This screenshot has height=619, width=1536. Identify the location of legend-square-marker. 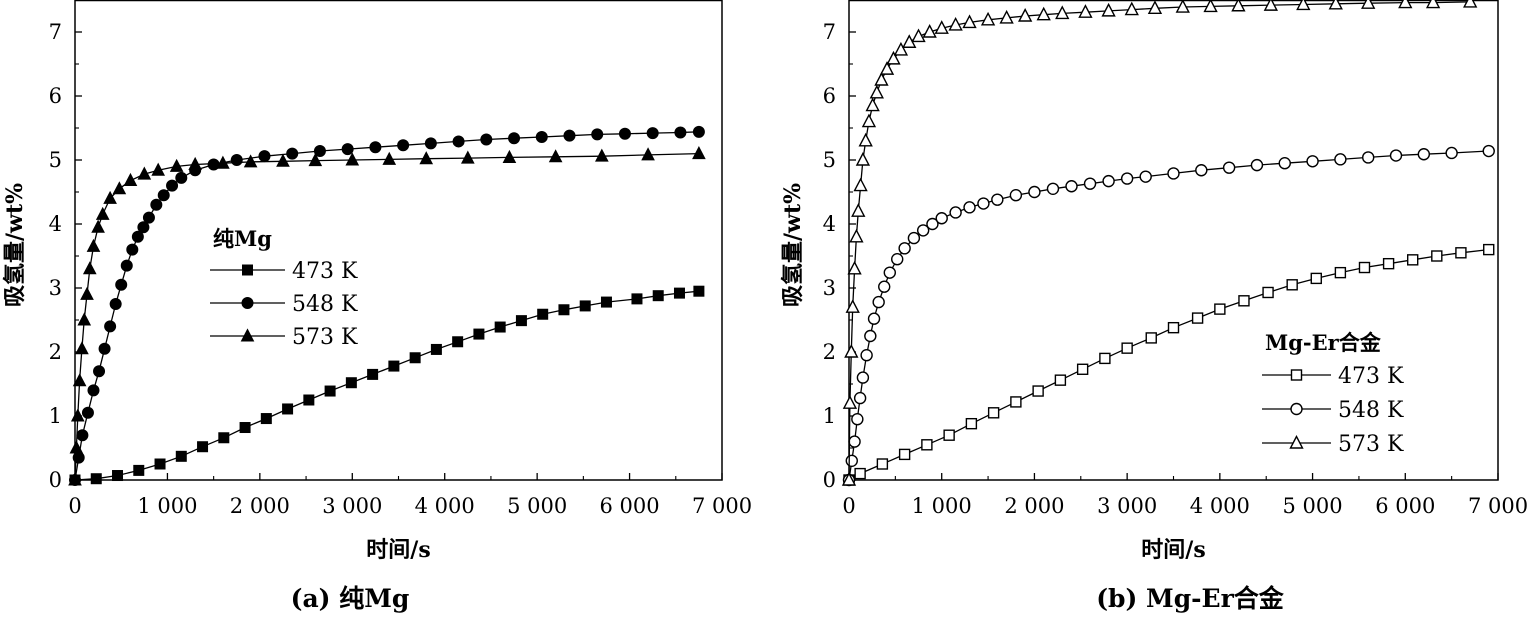
(247, 270).